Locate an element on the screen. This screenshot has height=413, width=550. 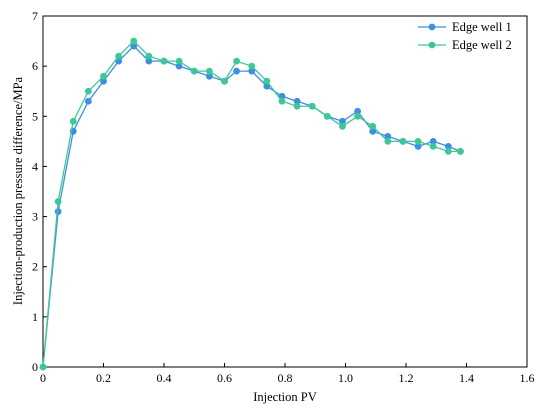
x-tick-label: 0.4 is located at coordinates (164, 378).